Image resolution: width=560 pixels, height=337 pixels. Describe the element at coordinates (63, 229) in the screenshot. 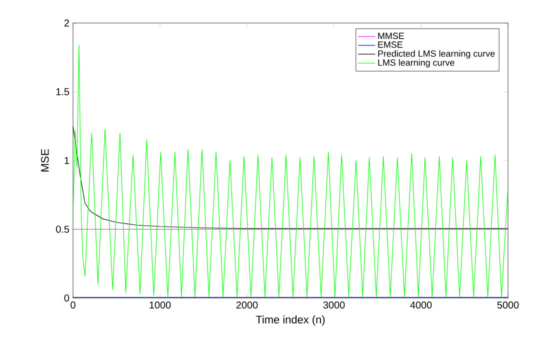

I see `y-tick-label: 0.5` at that location.